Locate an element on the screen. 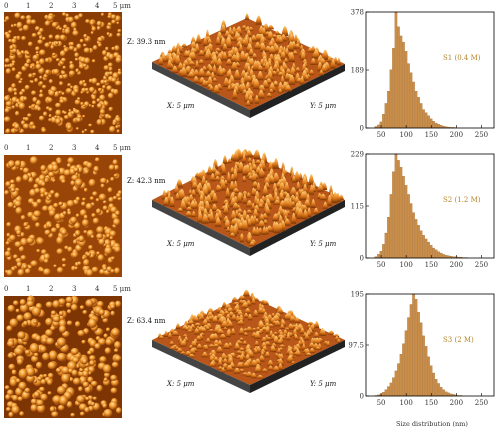  x-tick-label: 50 is located at coordinates (381, 403).